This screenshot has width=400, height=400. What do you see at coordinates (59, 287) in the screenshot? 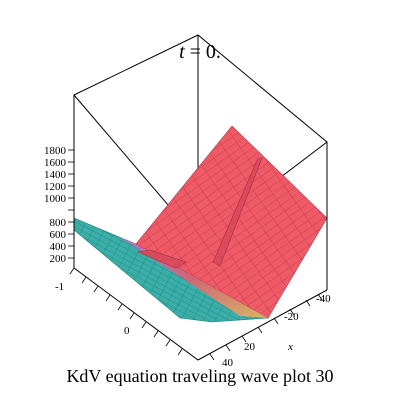
I see `y-tick-label: -1` at bounding box center [59, 287].